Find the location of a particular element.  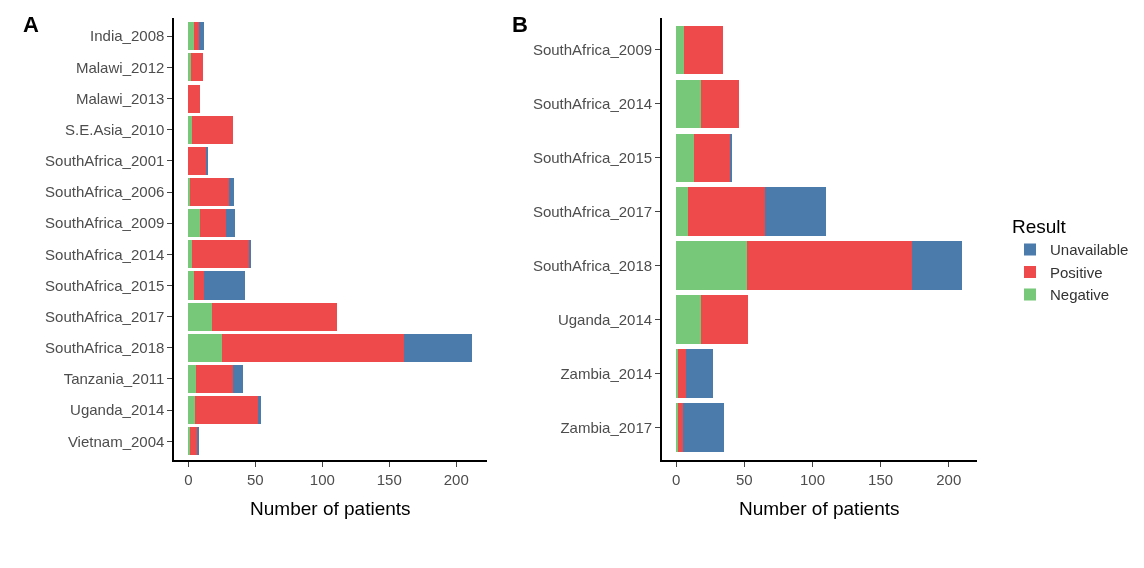

y-tick-label: Tanzania_2011 is located at coordinates (114, 379).